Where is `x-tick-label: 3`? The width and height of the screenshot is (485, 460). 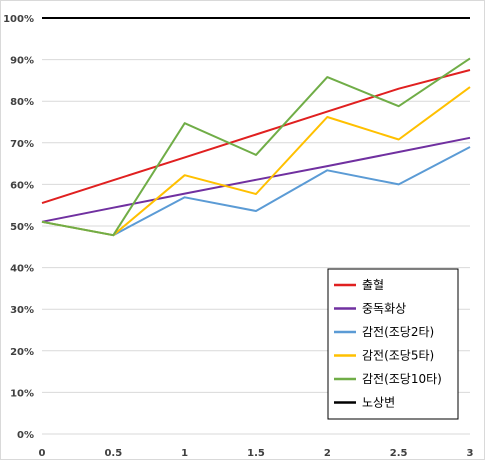
x-tick-label: 3 is located at coordinates (470, 453).